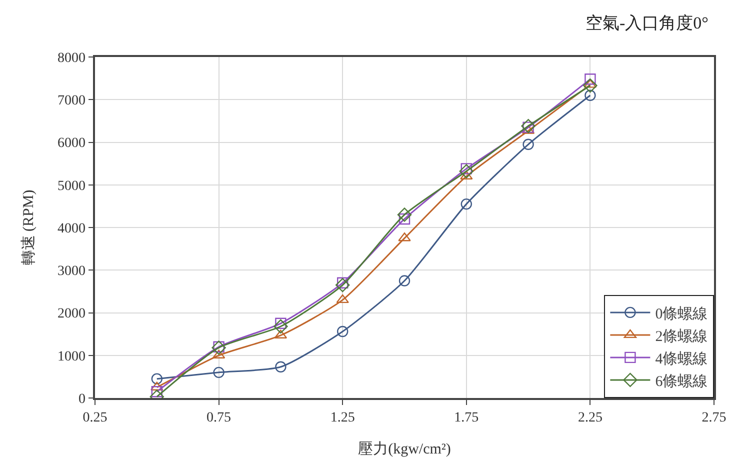  Describe the element at coordinates (71, 272) in the screenshot. I see `y-tick-label: 3000` at that location.